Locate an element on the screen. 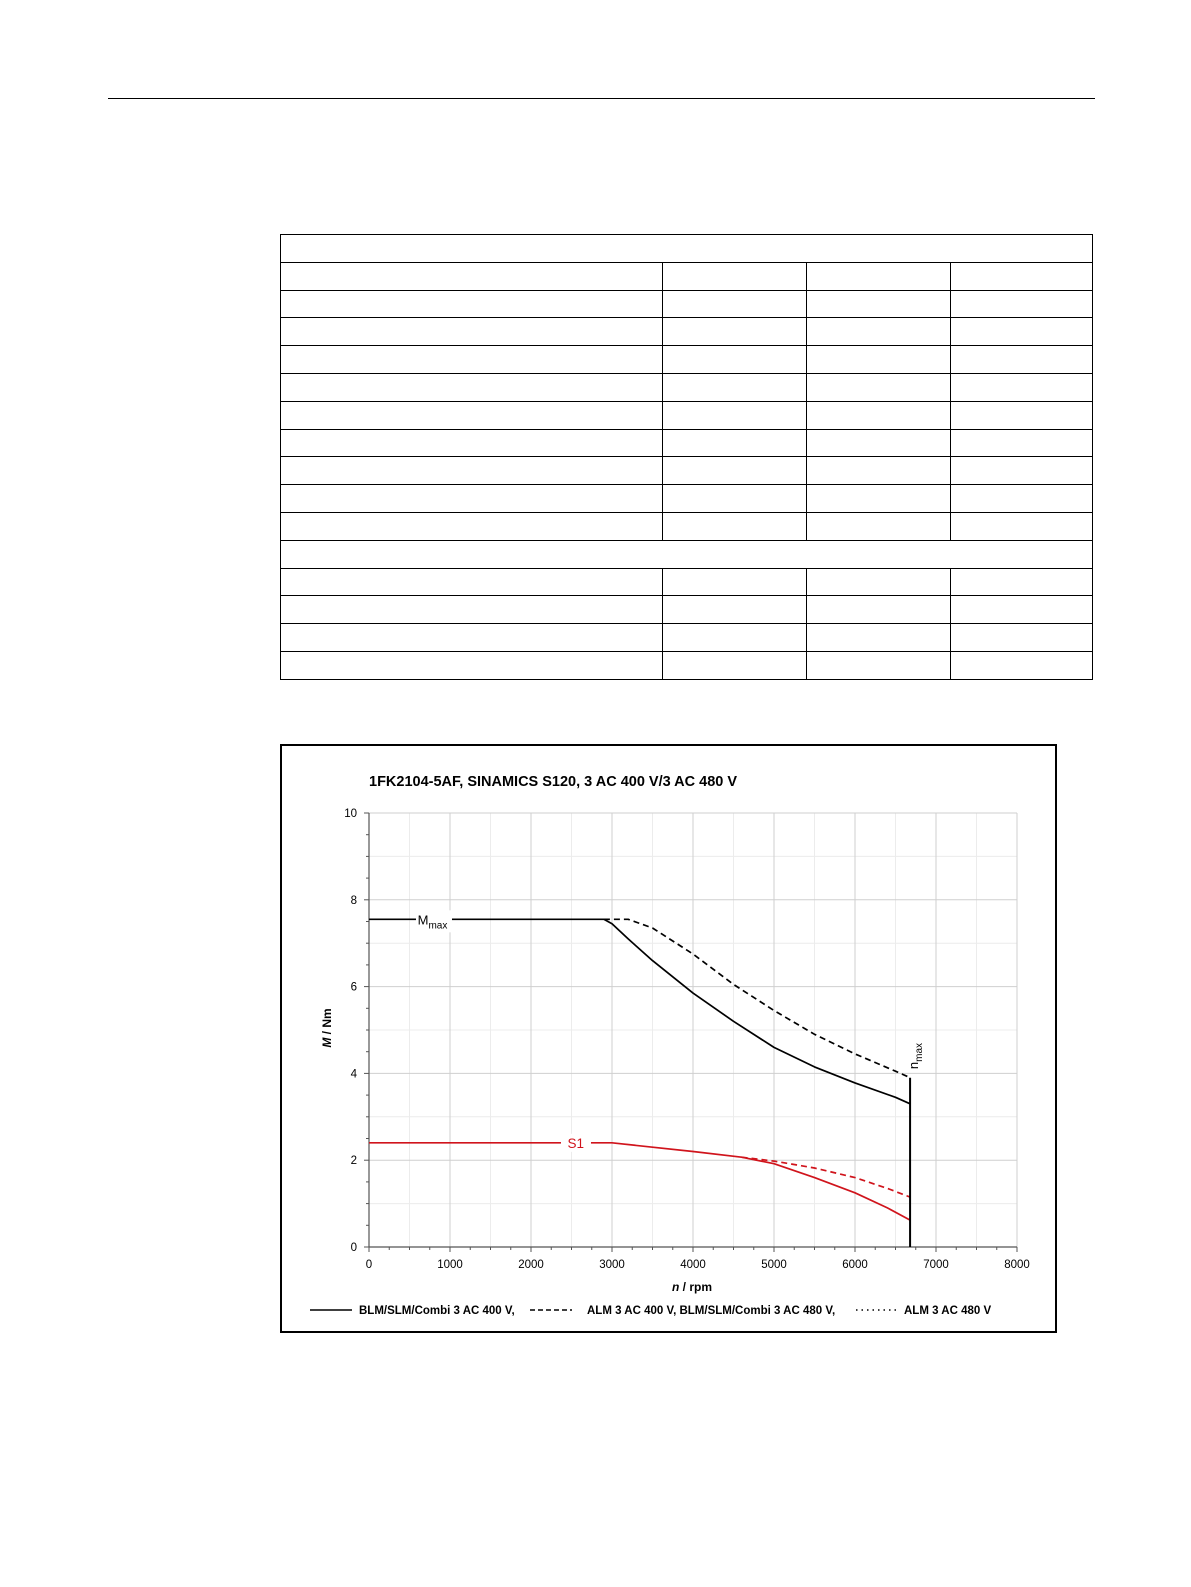 This screenshot has width=1191, height=1587. gridlines is located at coordinates (693, 1030).